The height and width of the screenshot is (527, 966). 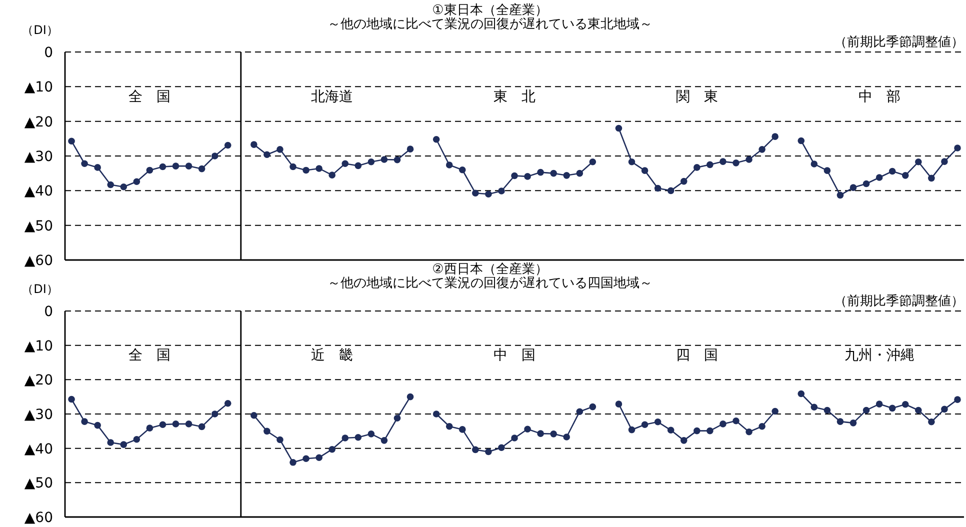 What do you see at coordinates (332, 96) in the screenshot?
I see `annotation: 北海道` at bounding box center [332, 96].